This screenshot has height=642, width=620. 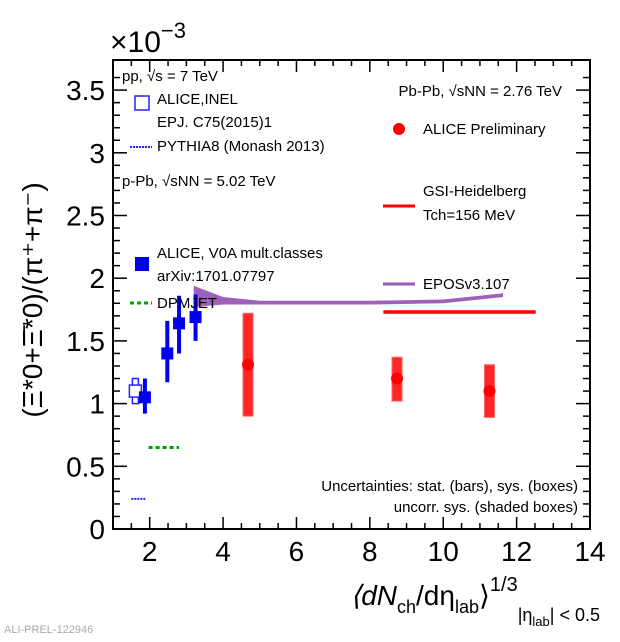 I want to click on legend-dpmjet: DPMJET, so click(x=187, y=303).